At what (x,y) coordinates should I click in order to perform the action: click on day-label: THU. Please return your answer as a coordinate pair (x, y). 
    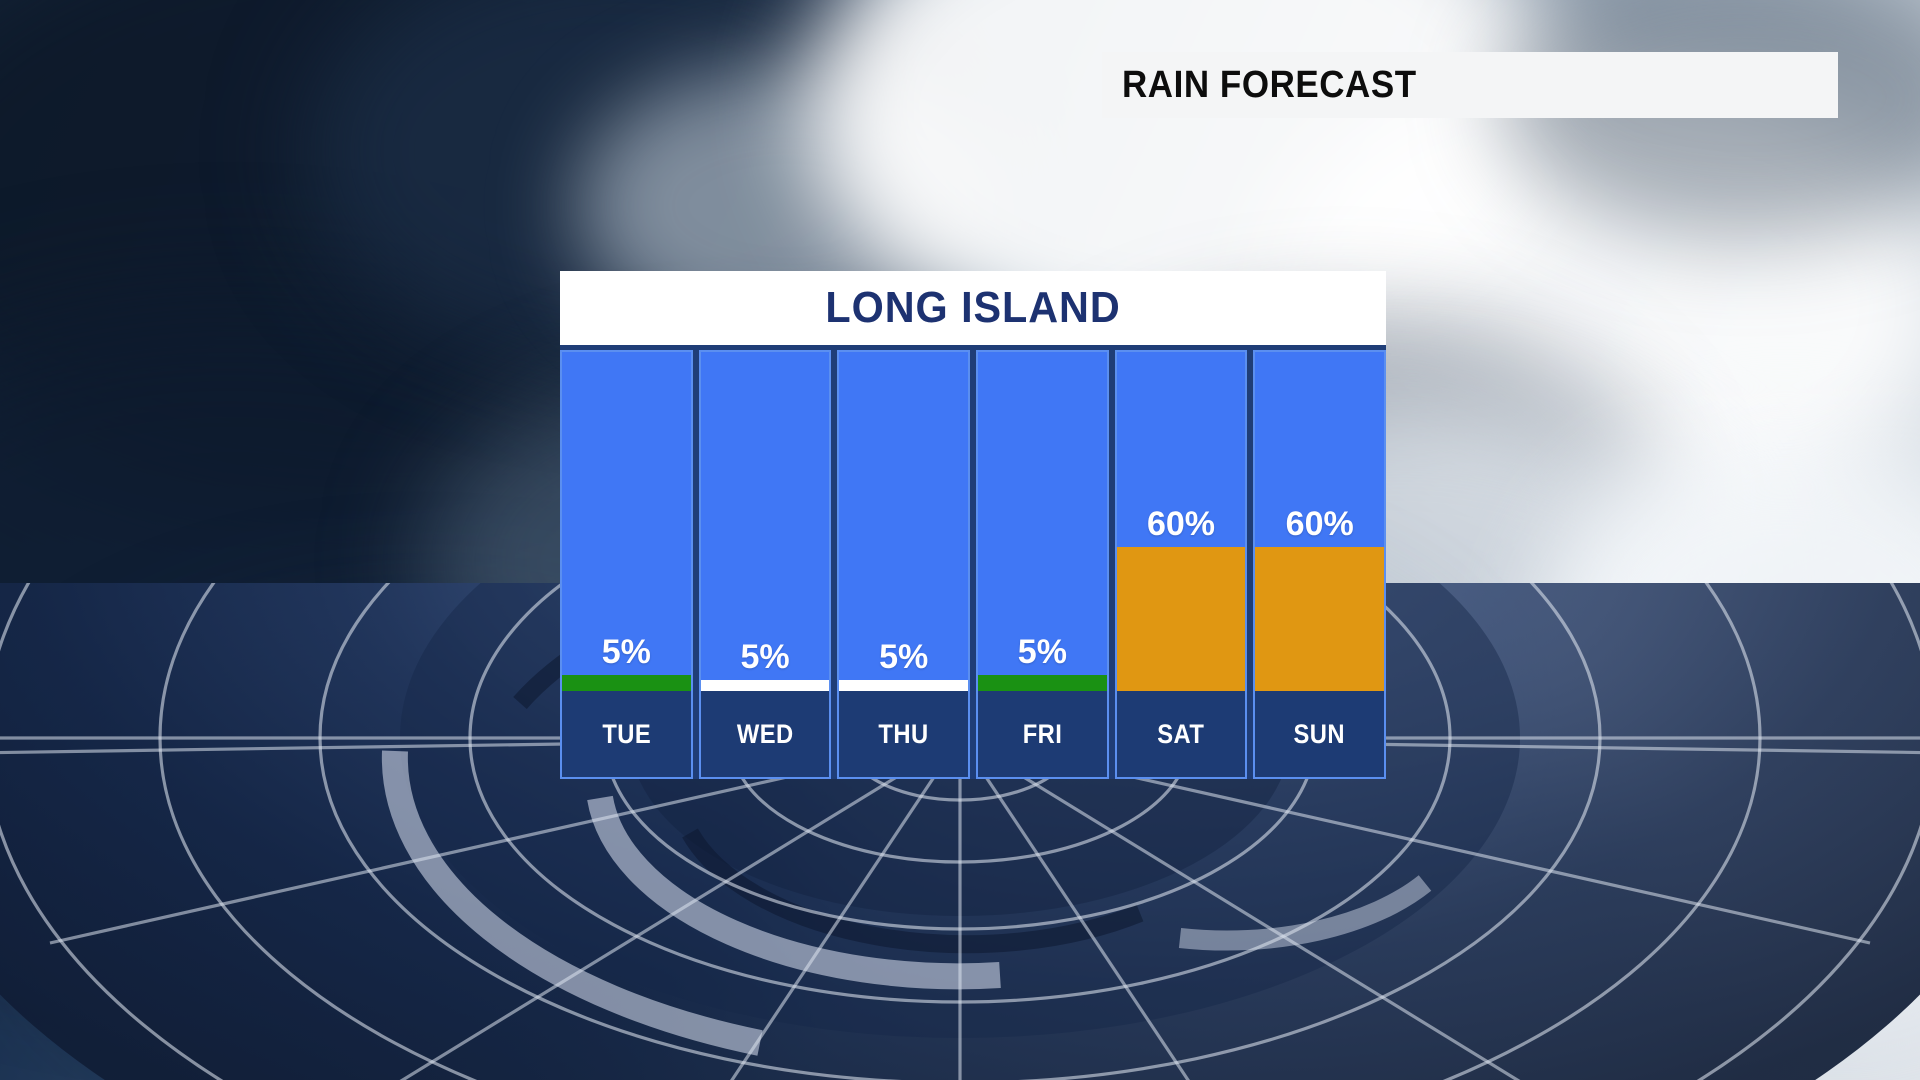
    Looking at the image, I should click on (904, 734).